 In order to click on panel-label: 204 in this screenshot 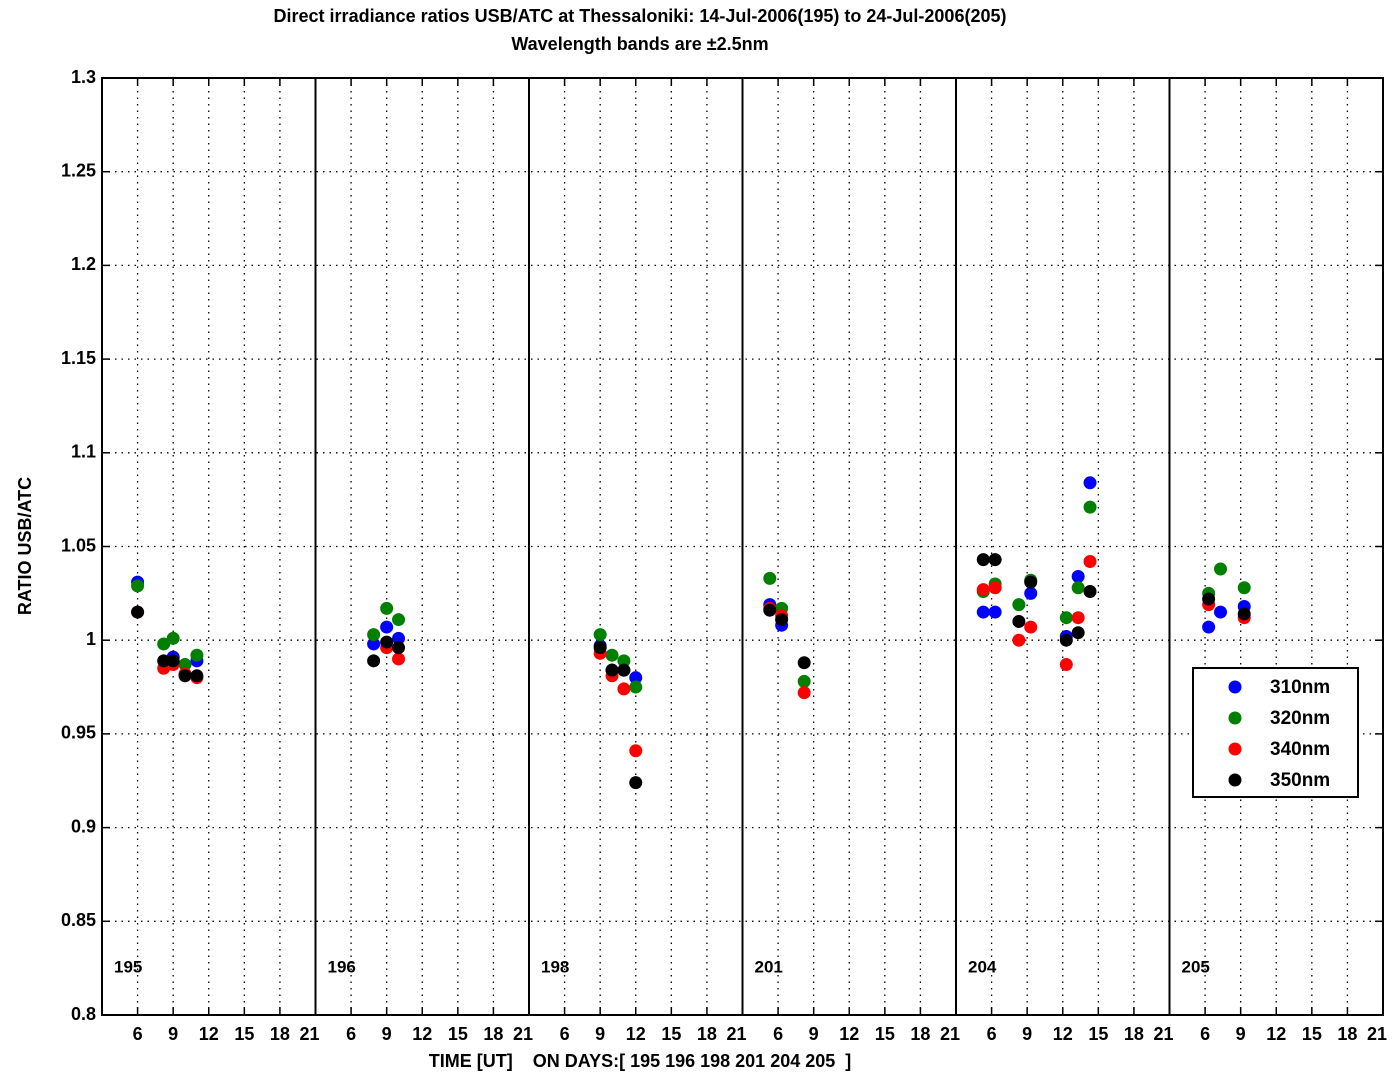, I will do `click(982, 966)`.